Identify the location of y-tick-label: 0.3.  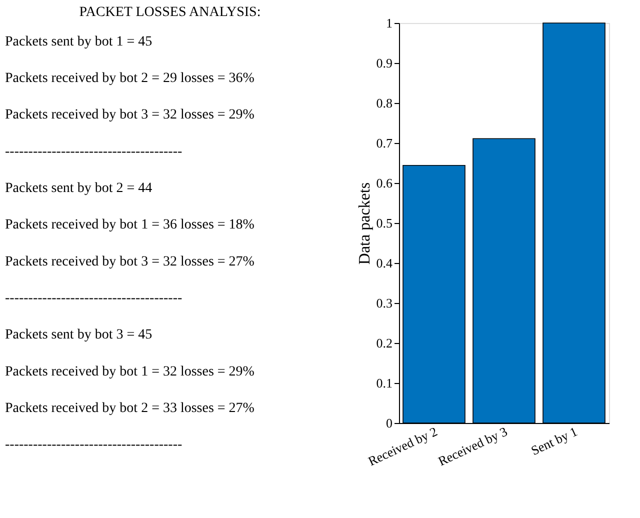
(384, 303).